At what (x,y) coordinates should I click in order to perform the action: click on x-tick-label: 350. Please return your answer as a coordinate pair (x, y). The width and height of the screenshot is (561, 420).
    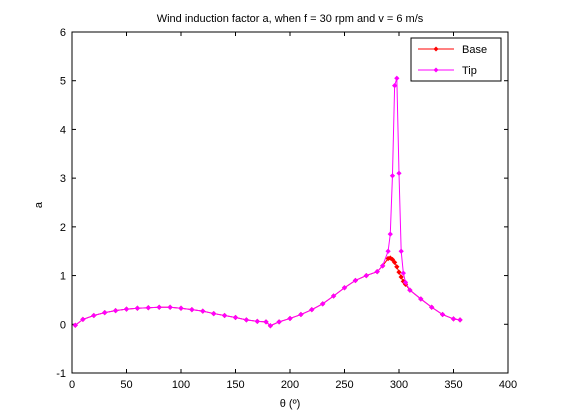
    Looking at the image, I should click on (453, 385).